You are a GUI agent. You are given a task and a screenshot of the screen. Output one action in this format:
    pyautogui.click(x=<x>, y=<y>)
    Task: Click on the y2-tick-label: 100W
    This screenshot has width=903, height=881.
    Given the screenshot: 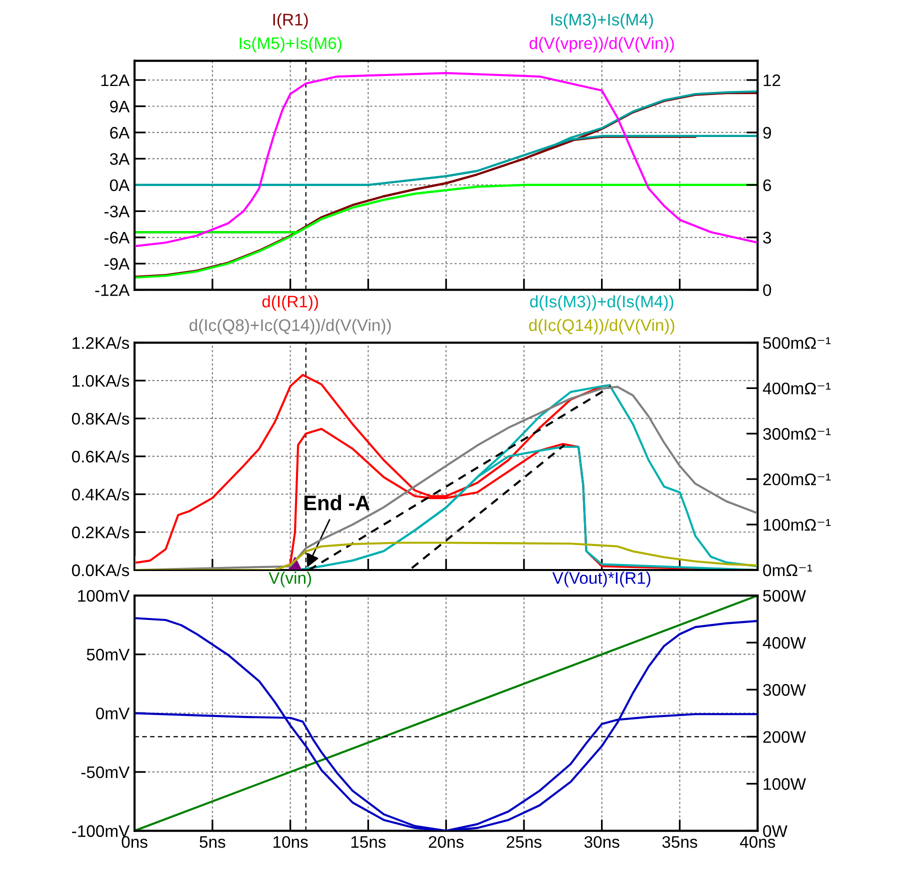 What is the action you would take?
    pyautogui.click(x=785, y=784)
    